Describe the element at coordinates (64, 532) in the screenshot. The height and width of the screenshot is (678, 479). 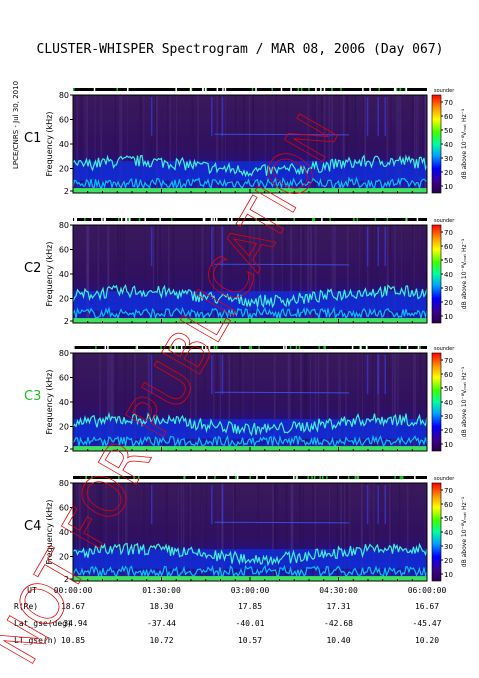
I see `y-tick-label: 40` at that location.